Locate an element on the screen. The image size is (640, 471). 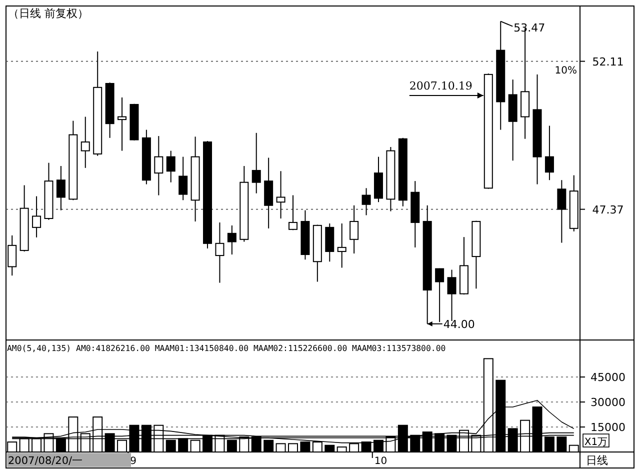
x-tick-label: 10 is located at coordinates (381, 461).